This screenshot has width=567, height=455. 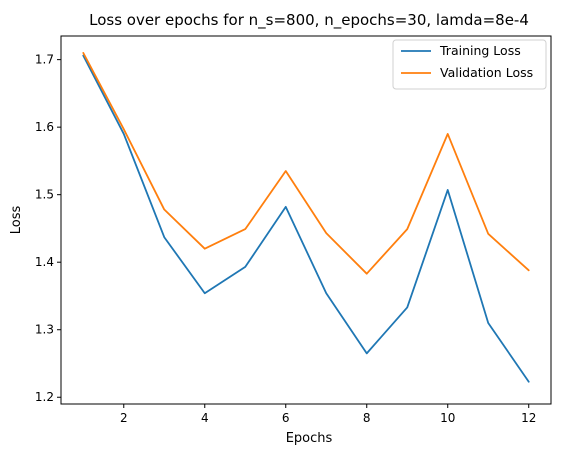 What do you see at coordinates (124, 418) in the screenshot?
I see `x-tick-label: 2` at bounding box center [124, 418].